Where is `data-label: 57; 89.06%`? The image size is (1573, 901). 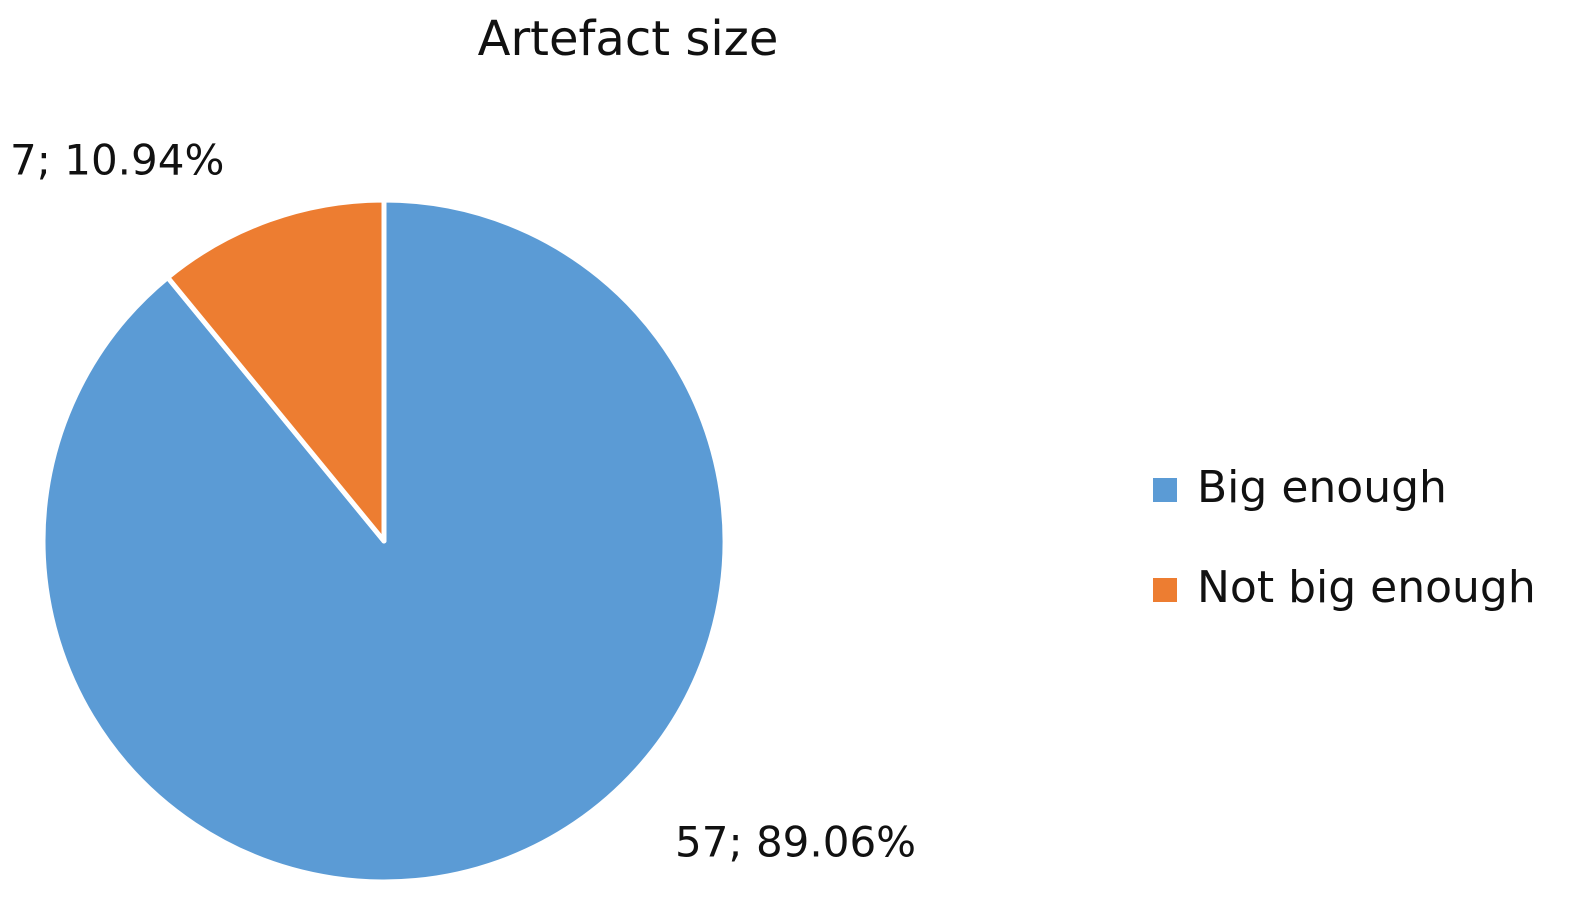
data-label: 57; 89.06% is located at coordinates (795, 842).